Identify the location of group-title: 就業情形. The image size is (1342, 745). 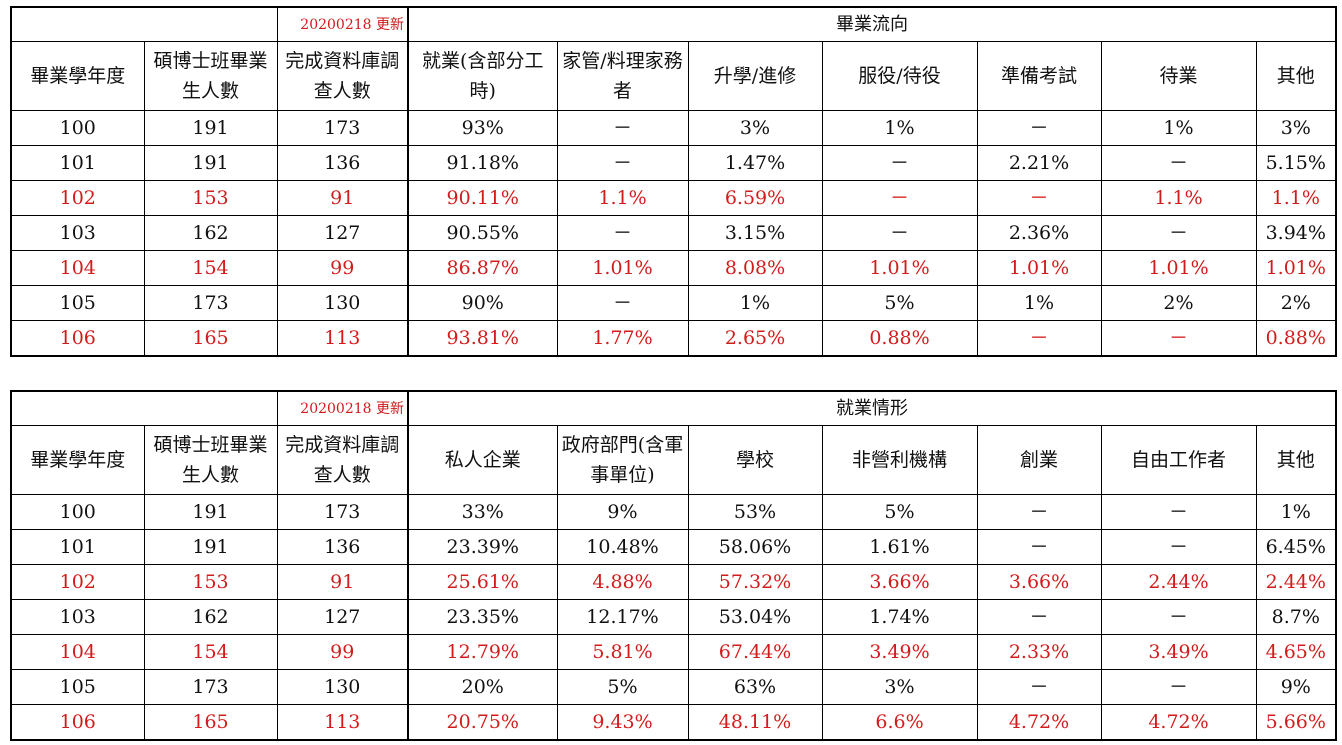
(871, 408).